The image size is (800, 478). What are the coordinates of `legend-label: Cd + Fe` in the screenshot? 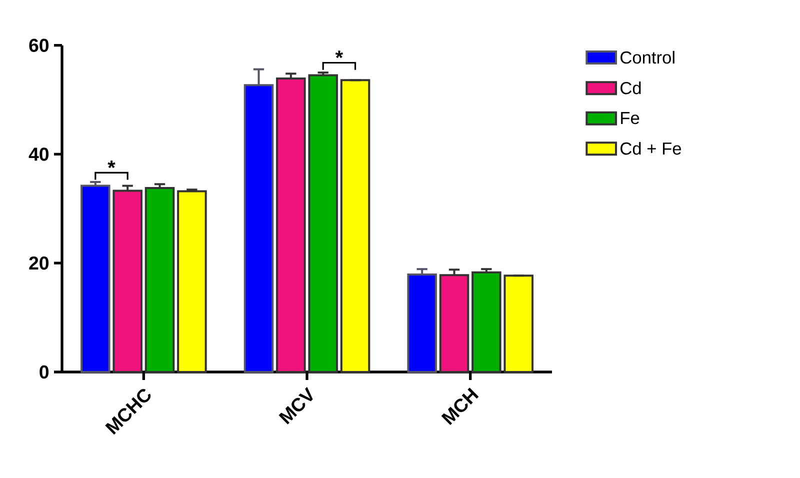 It's located at (651, 148).